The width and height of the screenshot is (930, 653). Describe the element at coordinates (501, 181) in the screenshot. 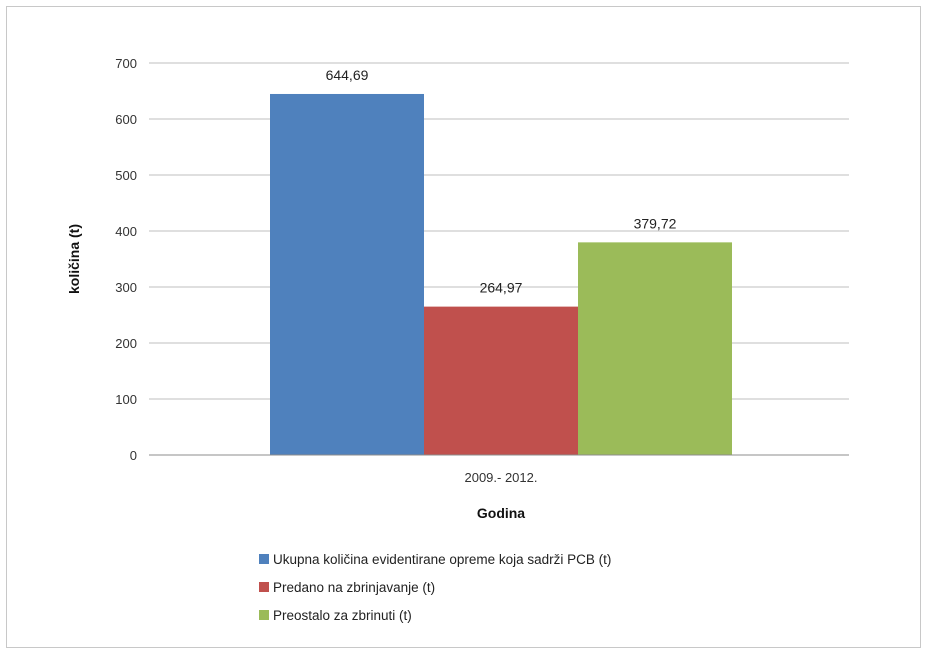

I see `data-labels: 644,69 264,97 379,72` at that location.